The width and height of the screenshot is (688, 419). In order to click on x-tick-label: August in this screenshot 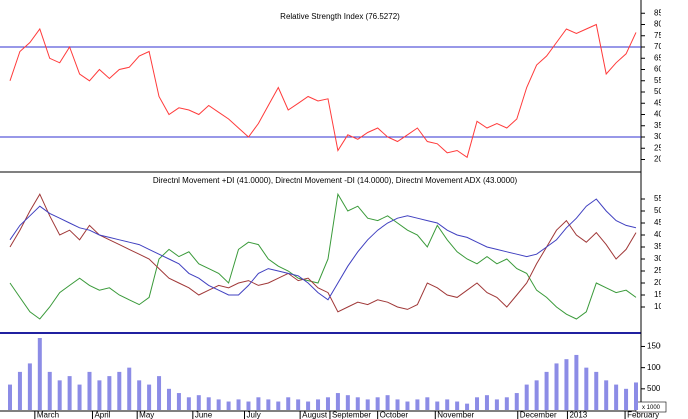, I will do `click(315, 415)`.